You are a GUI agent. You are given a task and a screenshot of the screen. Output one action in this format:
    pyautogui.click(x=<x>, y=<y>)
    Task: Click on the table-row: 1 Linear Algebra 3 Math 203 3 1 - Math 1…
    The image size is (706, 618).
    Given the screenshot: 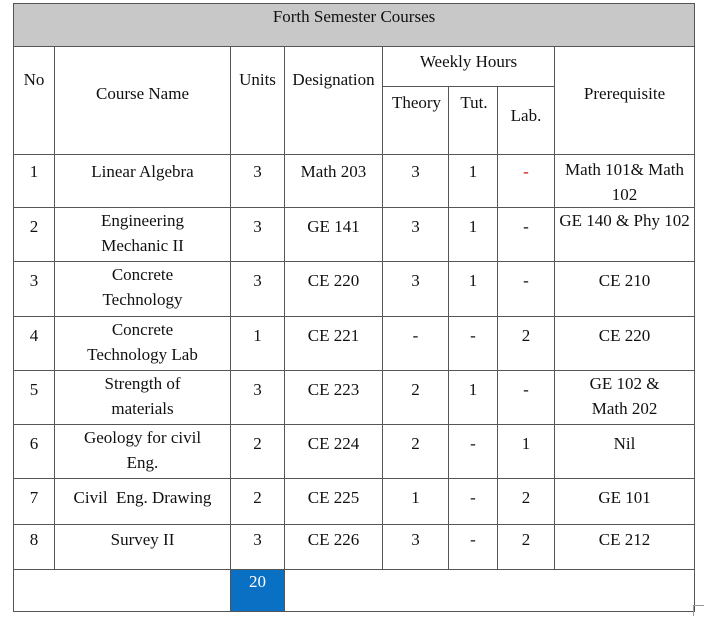 What is the action you would take?
    pyautogui.click(x=354, y=181)
    